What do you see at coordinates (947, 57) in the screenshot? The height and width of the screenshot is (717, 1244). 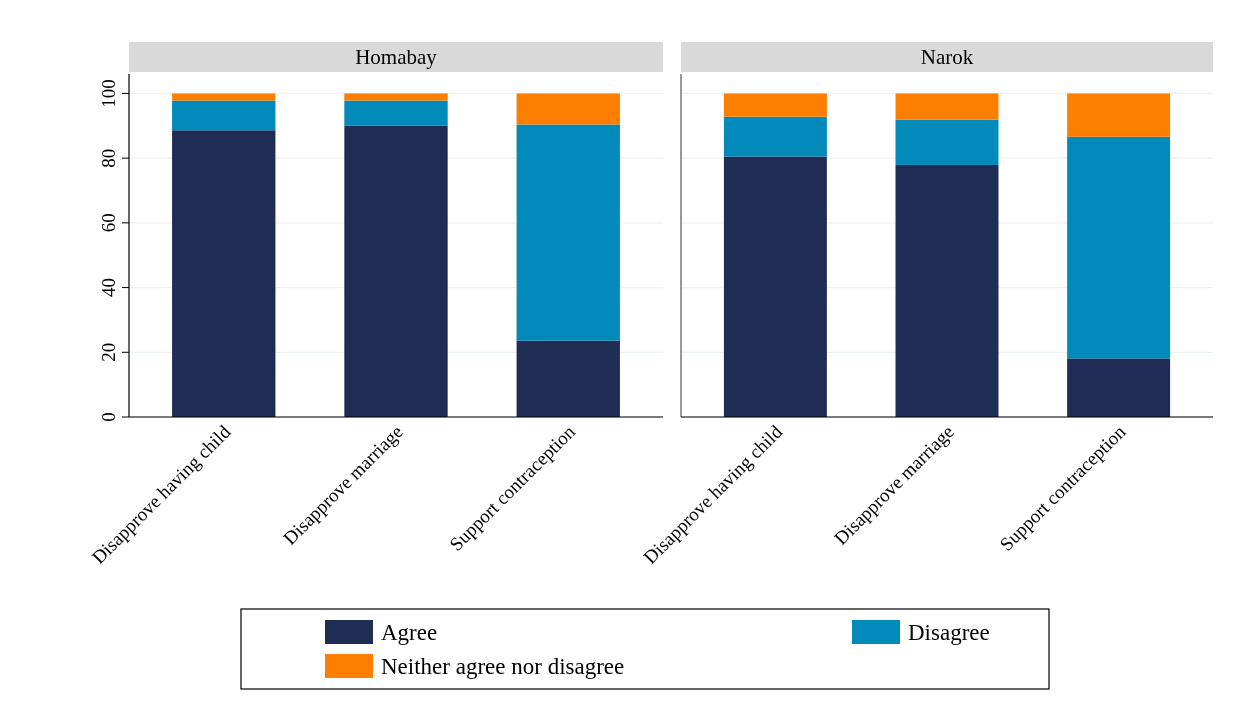 I see `chart-title: Narok` at bounding box center [947, 57].